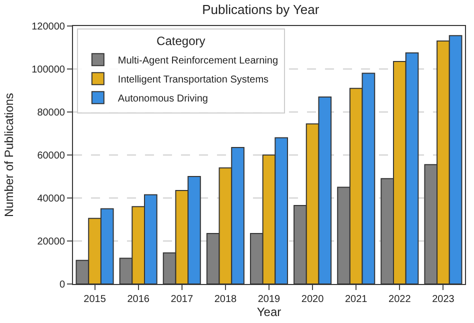 The width and height of the screenshot is (474, 323). Describe the element at coordinates (400, 299) in the screenshot. I see `x-tick-label: 2022` at that location.